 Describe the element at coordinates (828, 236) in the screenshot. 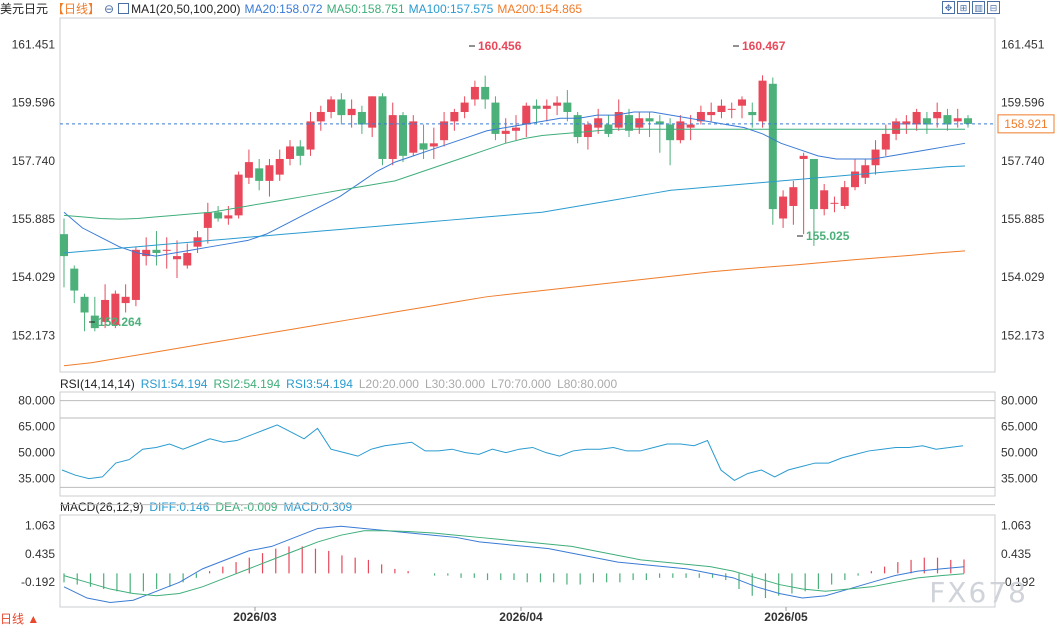

I see `price-annotation: 155.025` at that location.